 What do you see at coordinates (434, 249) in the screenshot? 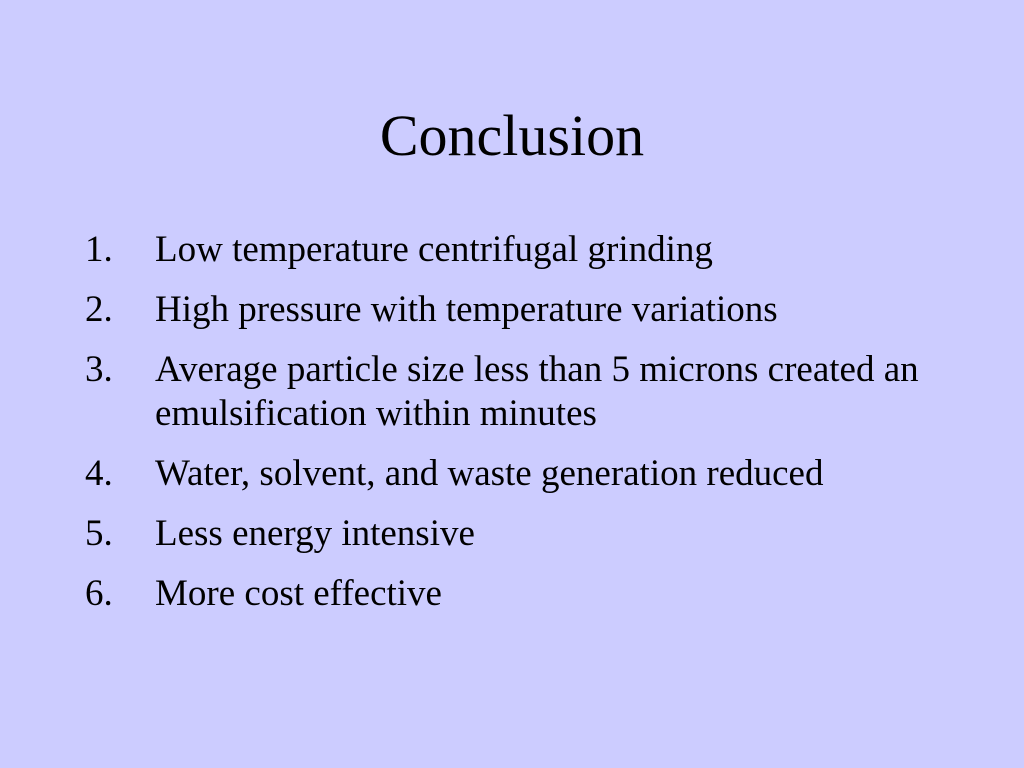
I see `item-text: Low temperature centrifugal grinding` at bounding box center [434, 249].